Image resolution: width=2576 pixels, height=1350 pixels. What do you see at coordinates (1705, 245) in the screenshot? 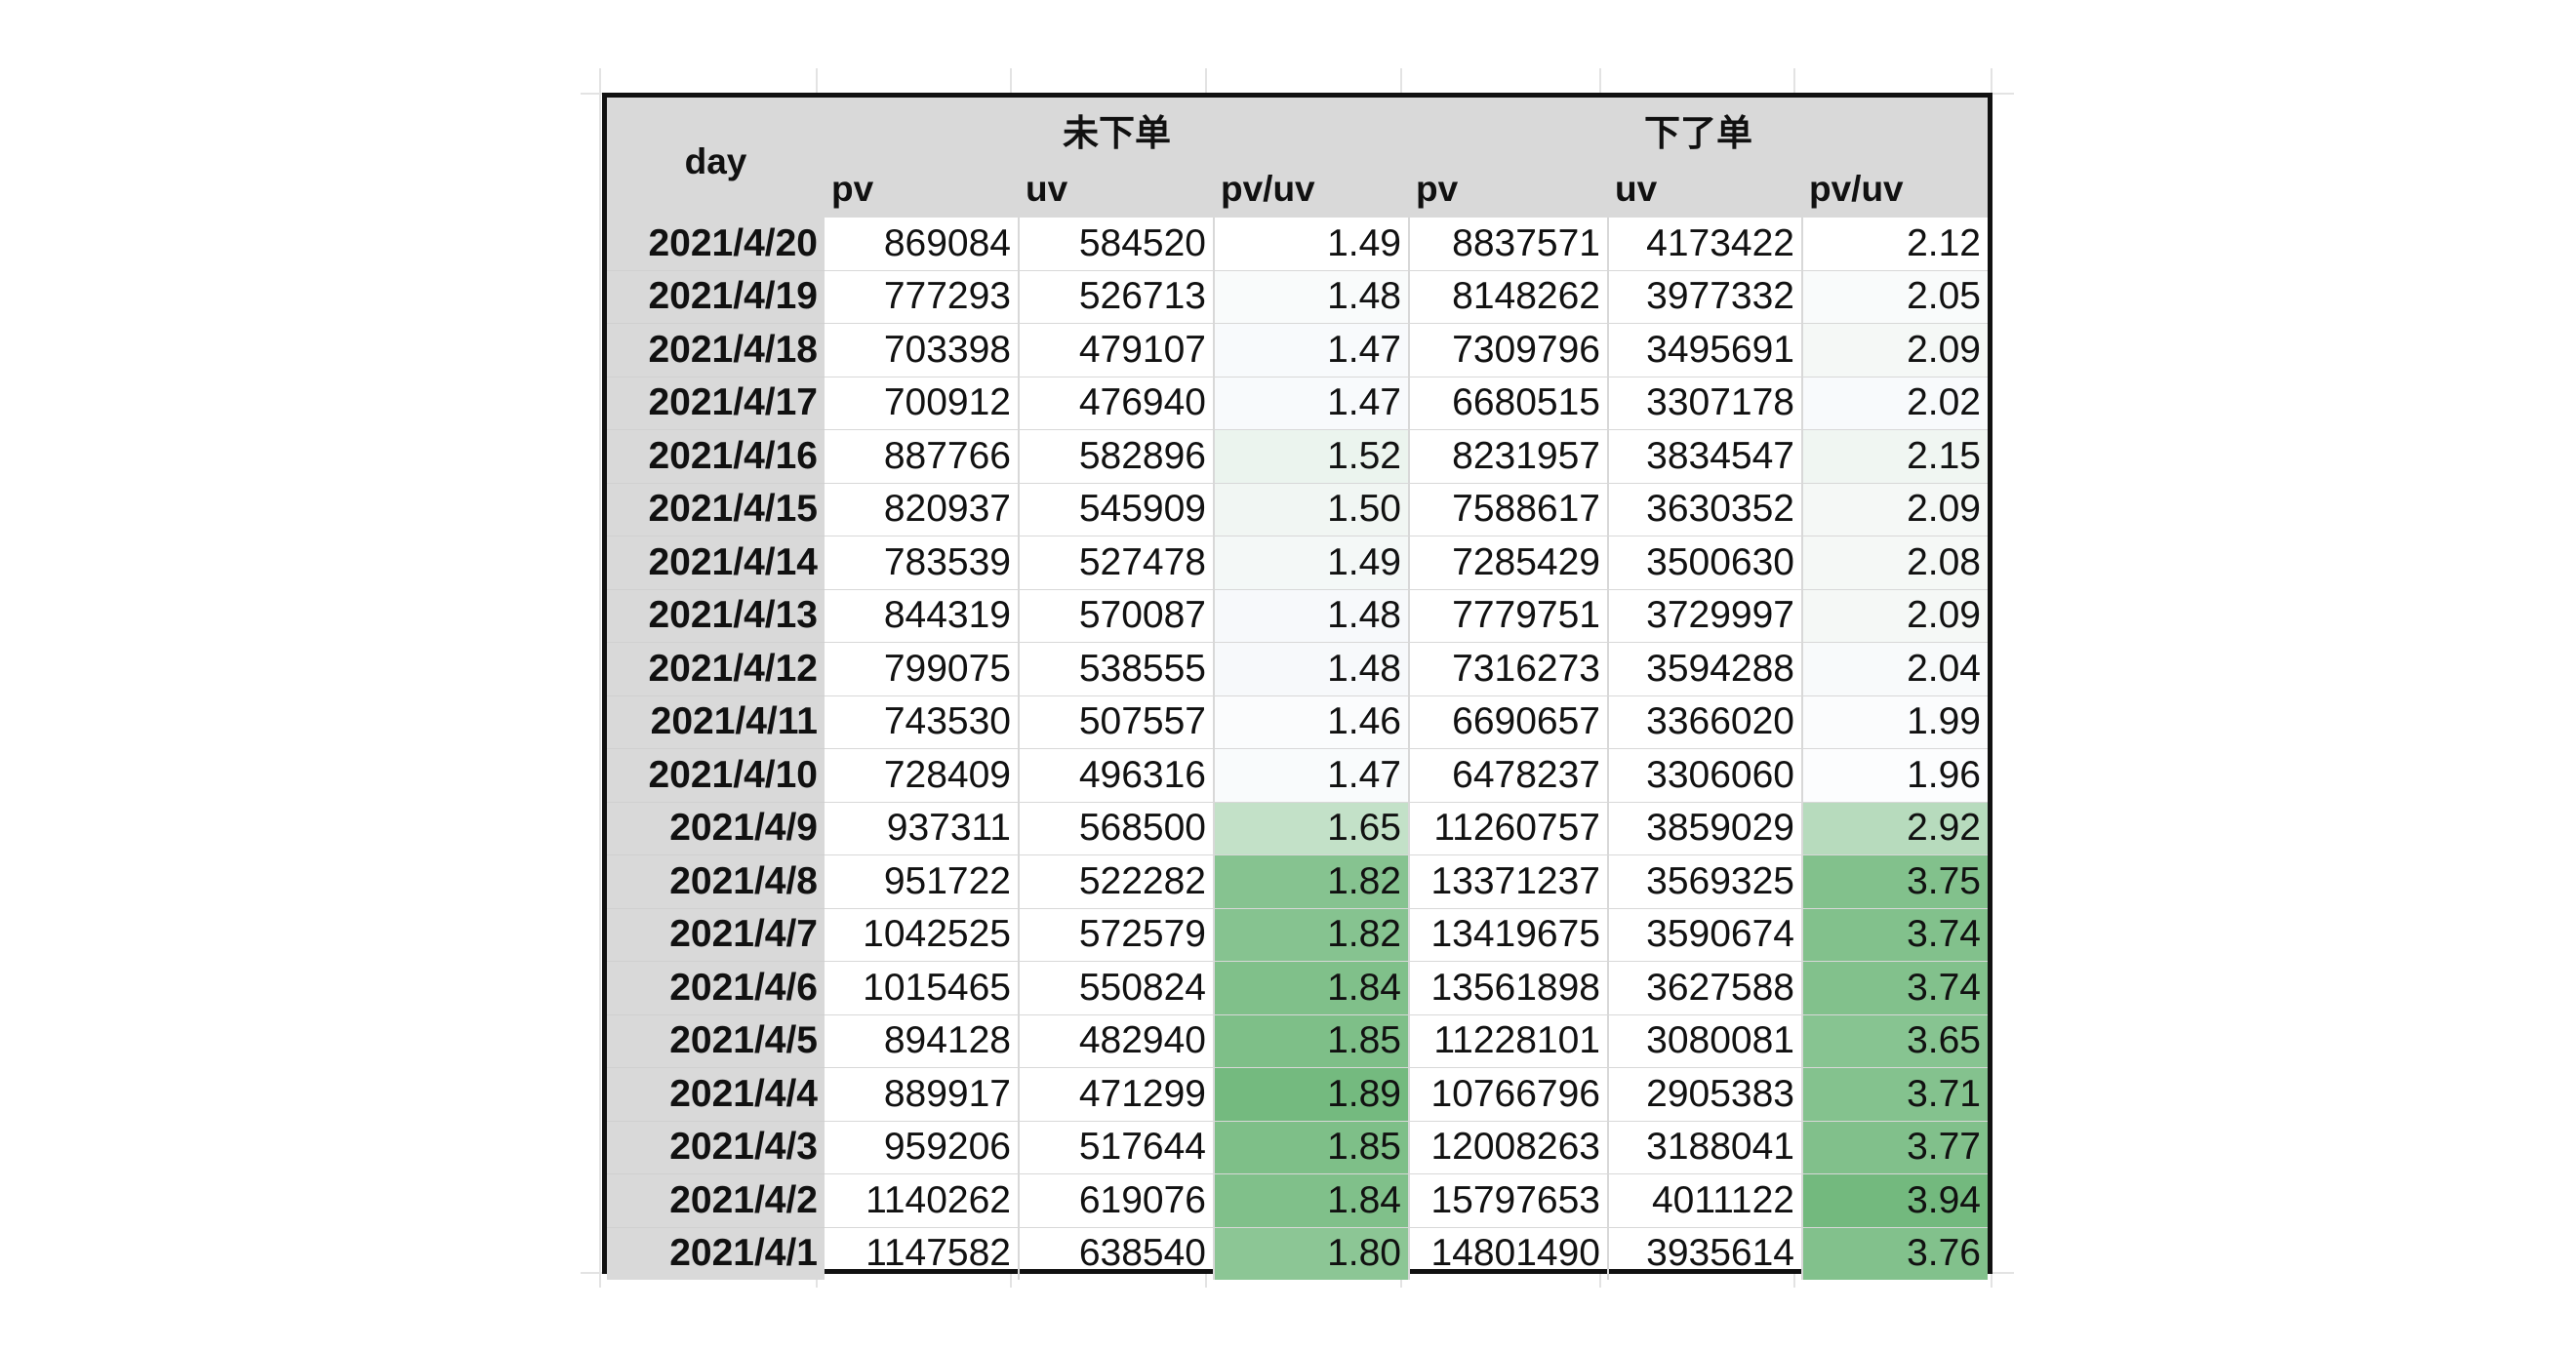
I see `cell-uv-ordered: 4173422` at bounding box center [1705, 245].